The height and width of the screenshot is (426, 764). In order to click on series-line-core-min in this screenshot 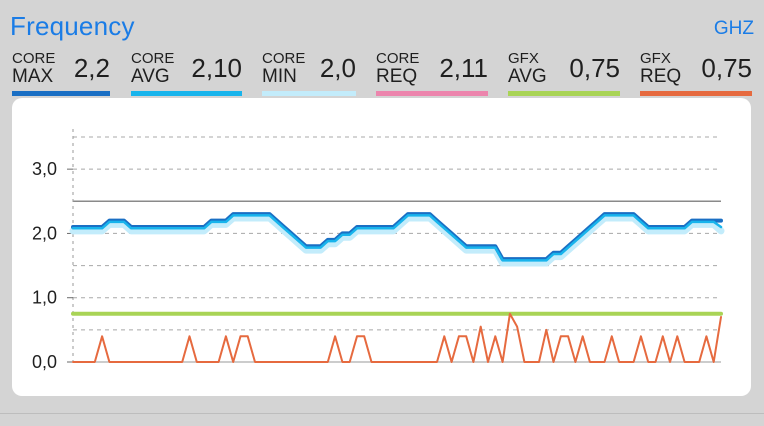, I will do `click(397, 240)`.